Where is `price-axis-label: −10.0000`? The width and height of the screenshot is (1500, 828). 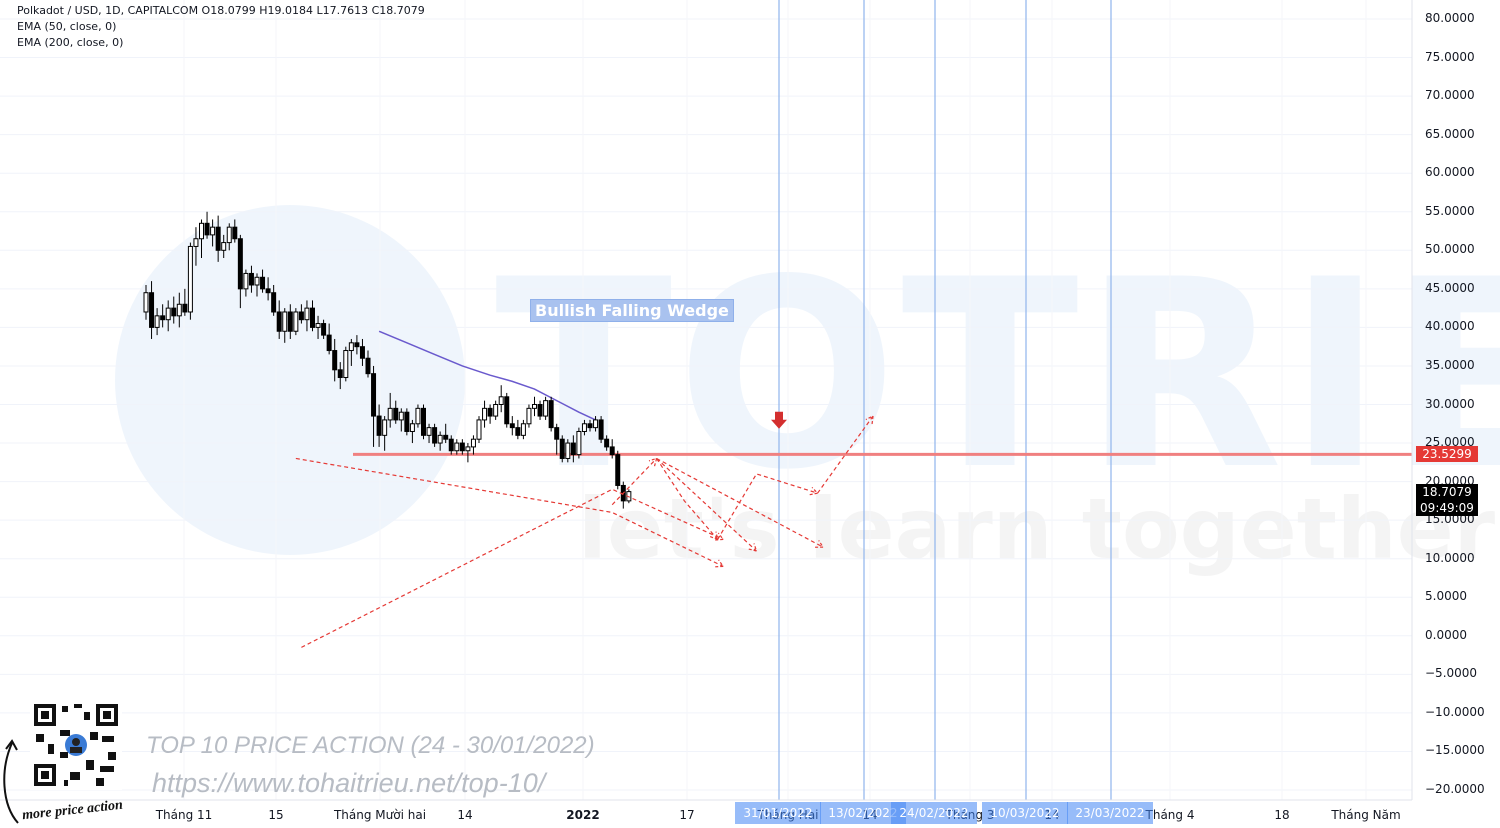
price-axis-label: −10.0000 is located at coordinates (1455, 711).